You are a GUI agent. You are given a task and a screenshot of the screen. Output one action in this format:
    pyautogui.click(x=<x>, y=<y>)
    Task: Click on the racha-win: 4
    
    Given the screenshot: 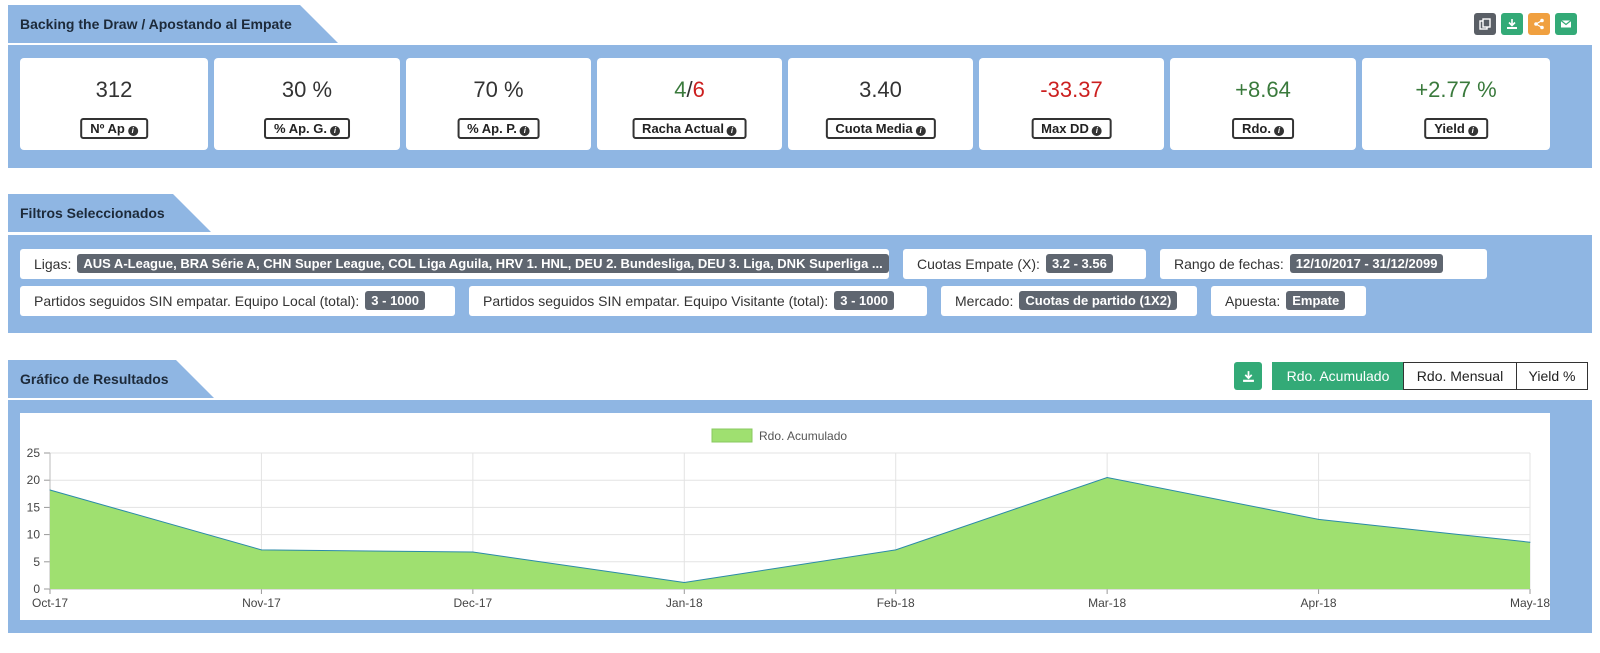 What is the action you would take?
    pyautogui.click(x=680, y=89)
    